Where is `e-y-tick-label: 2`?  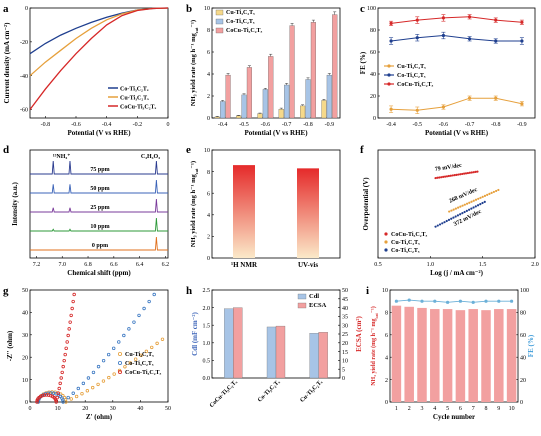
e-y-tick-label: 2 is located at coordinates (208, 238).